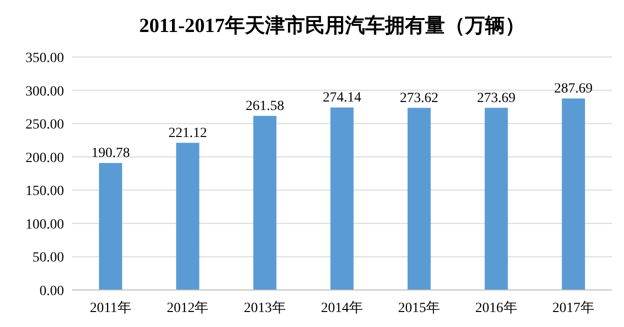 Image resolution: width=624 pixels, height=327 pixels. I want to click on y-tick-label: 250.00, so click(45, 125).